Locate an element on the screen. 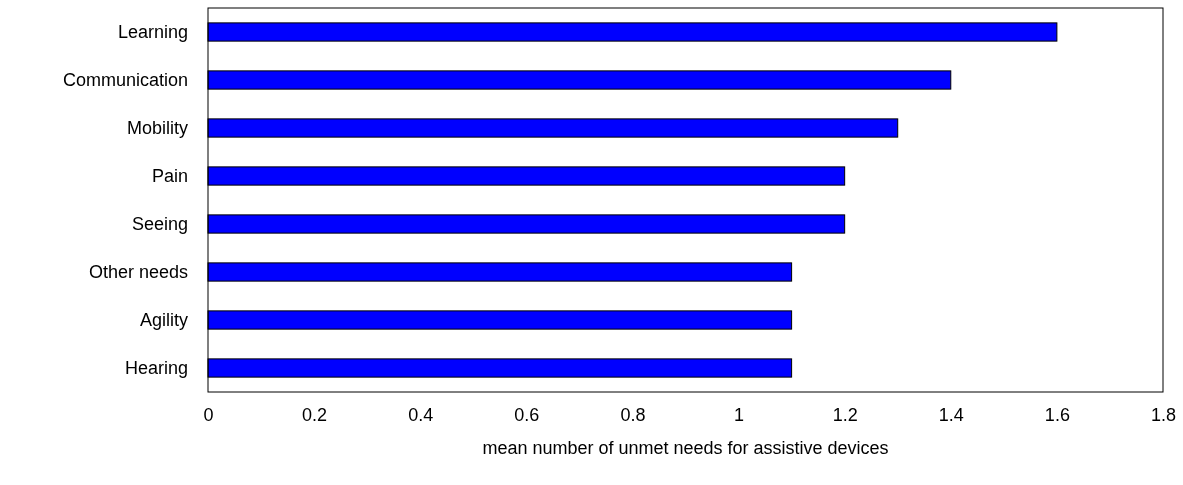  x-tick-label: 0 is located at coordinates (208, 414).